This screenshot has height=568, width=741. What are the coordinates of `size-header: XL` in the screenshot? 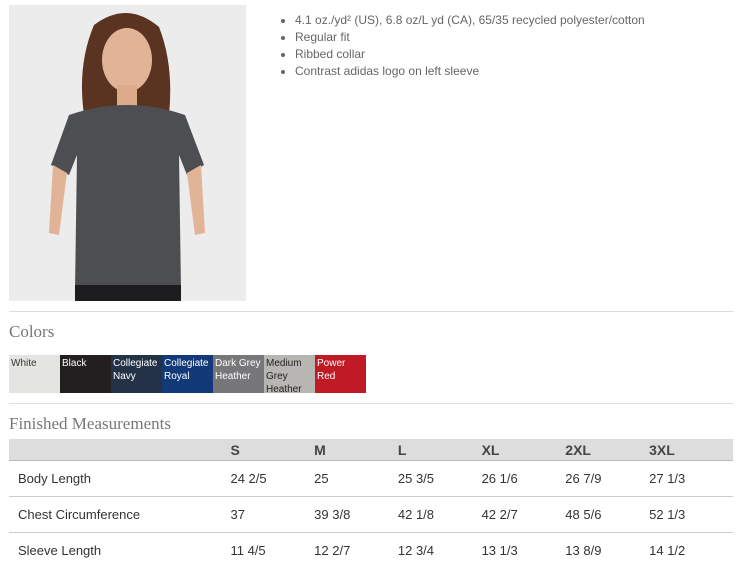 It's located at (524, 450).